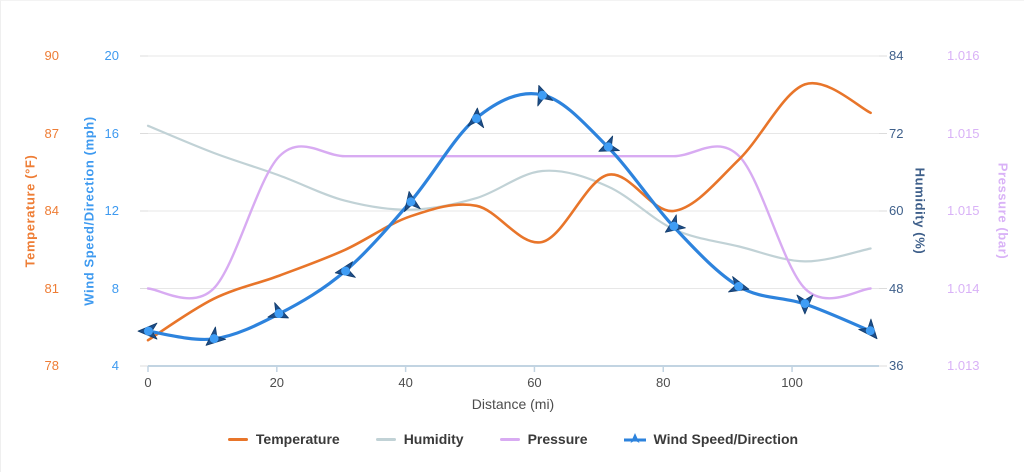 This screenshot has width=1024, height=472. What do you see at coordinates (963, 55) in the screenshot?
I see `pressure-tick-label: 1.016` at bounding box center [963, 55].